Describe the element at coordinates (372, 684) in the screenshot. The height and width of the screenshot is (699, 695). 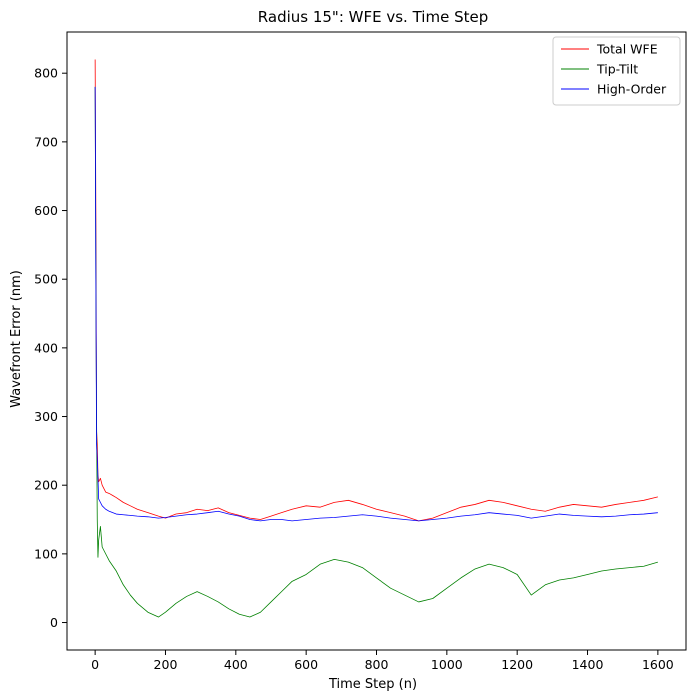
I see `x-axis-label: Time Step (n)` at that location.